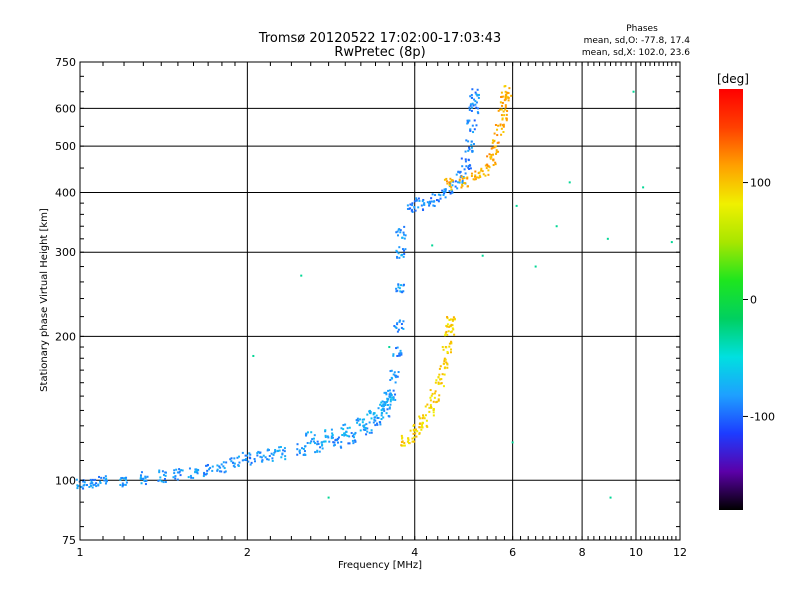 Image resolution: width=800 pixels, height=600 pixels. I want to click on x-tick-label: 2, so click(247, 552).